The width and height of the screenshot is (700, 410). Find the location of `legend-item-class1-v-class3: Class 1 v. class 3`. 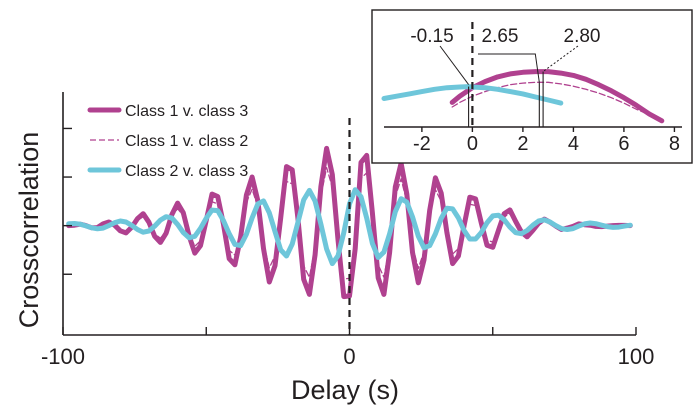

legend-item-class1-v-class3: Class 1 v. class 3 is located at coordinates (167, 111).